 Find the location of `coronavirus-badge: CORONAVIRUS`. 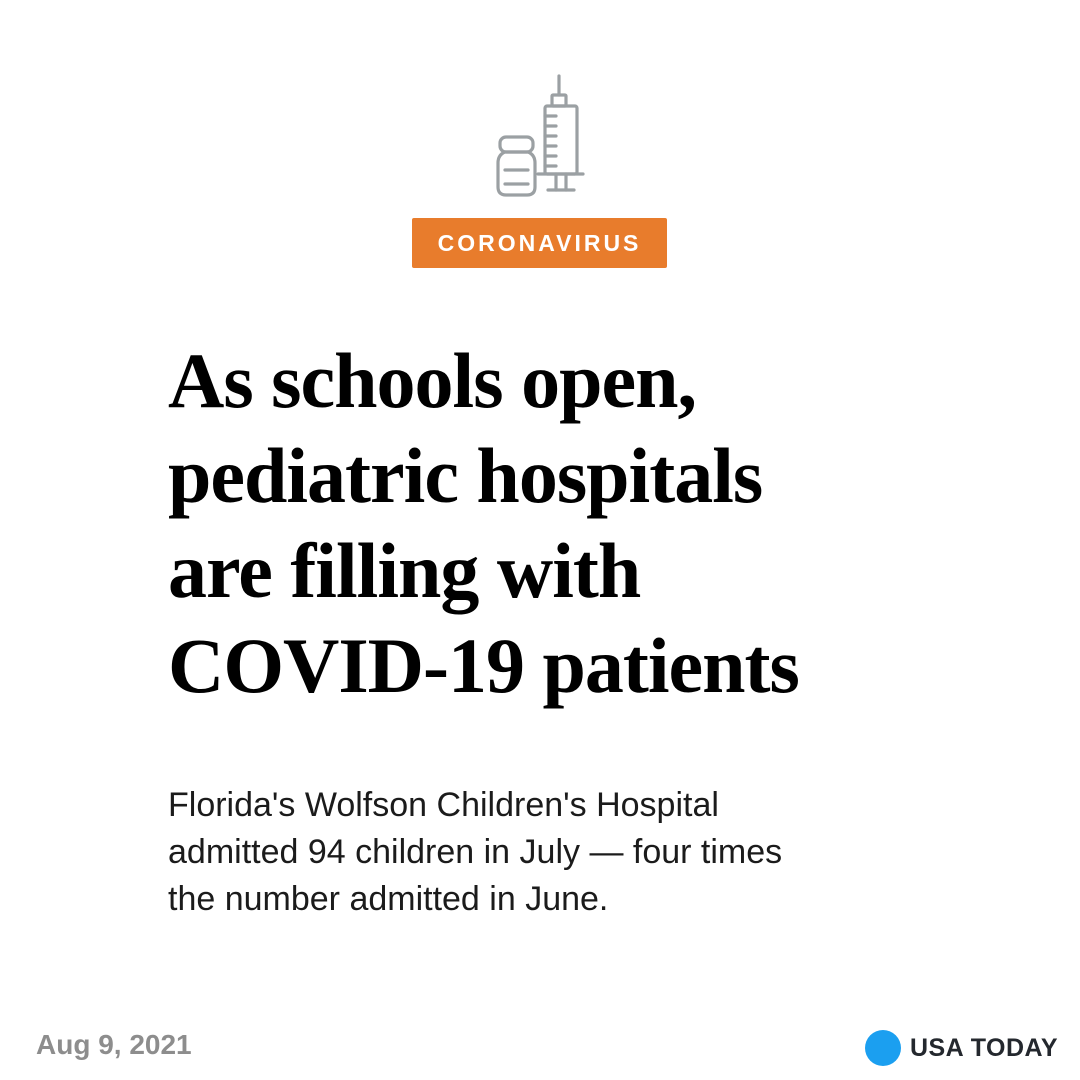

coronavirus-badge: CORONAVIRUS is located at coordinates (539, 243).